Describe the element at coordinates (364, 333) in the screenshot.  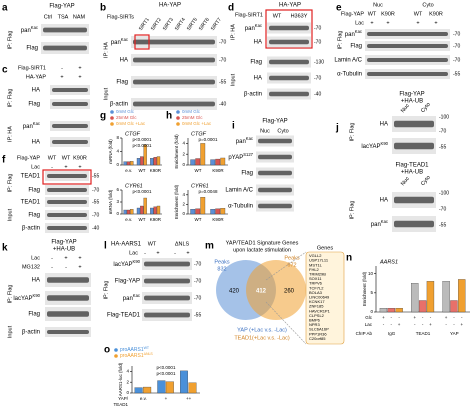
I see `x-axis-label: ChIP Ab` at that location.